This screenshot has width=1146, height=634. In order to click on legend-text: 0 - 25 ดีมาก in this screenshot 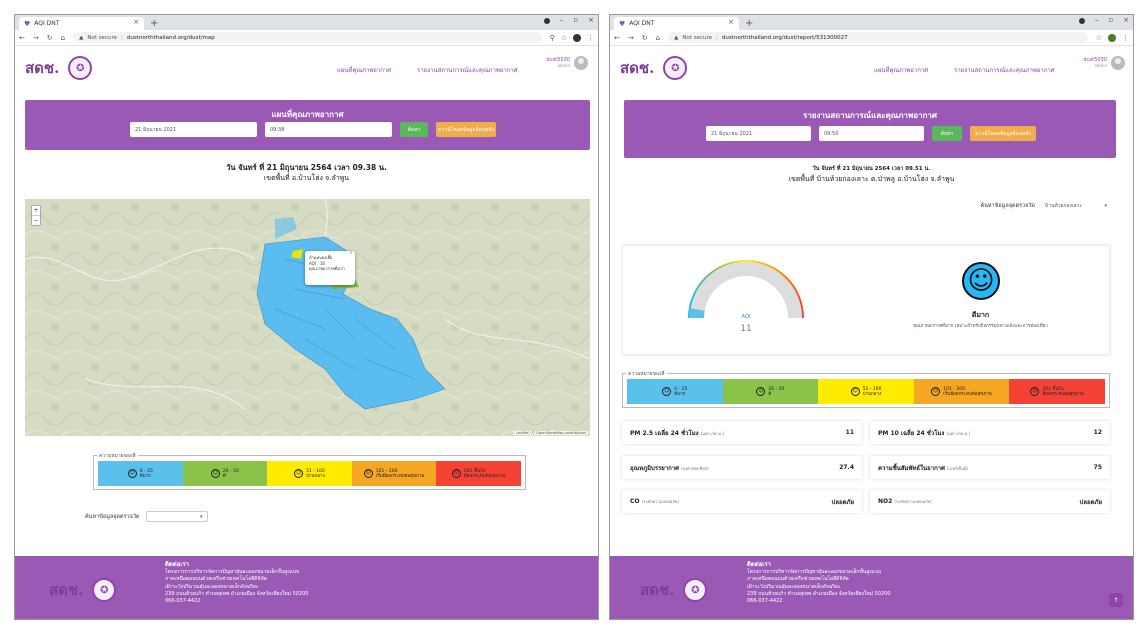, I will do `click(680, 392)`.